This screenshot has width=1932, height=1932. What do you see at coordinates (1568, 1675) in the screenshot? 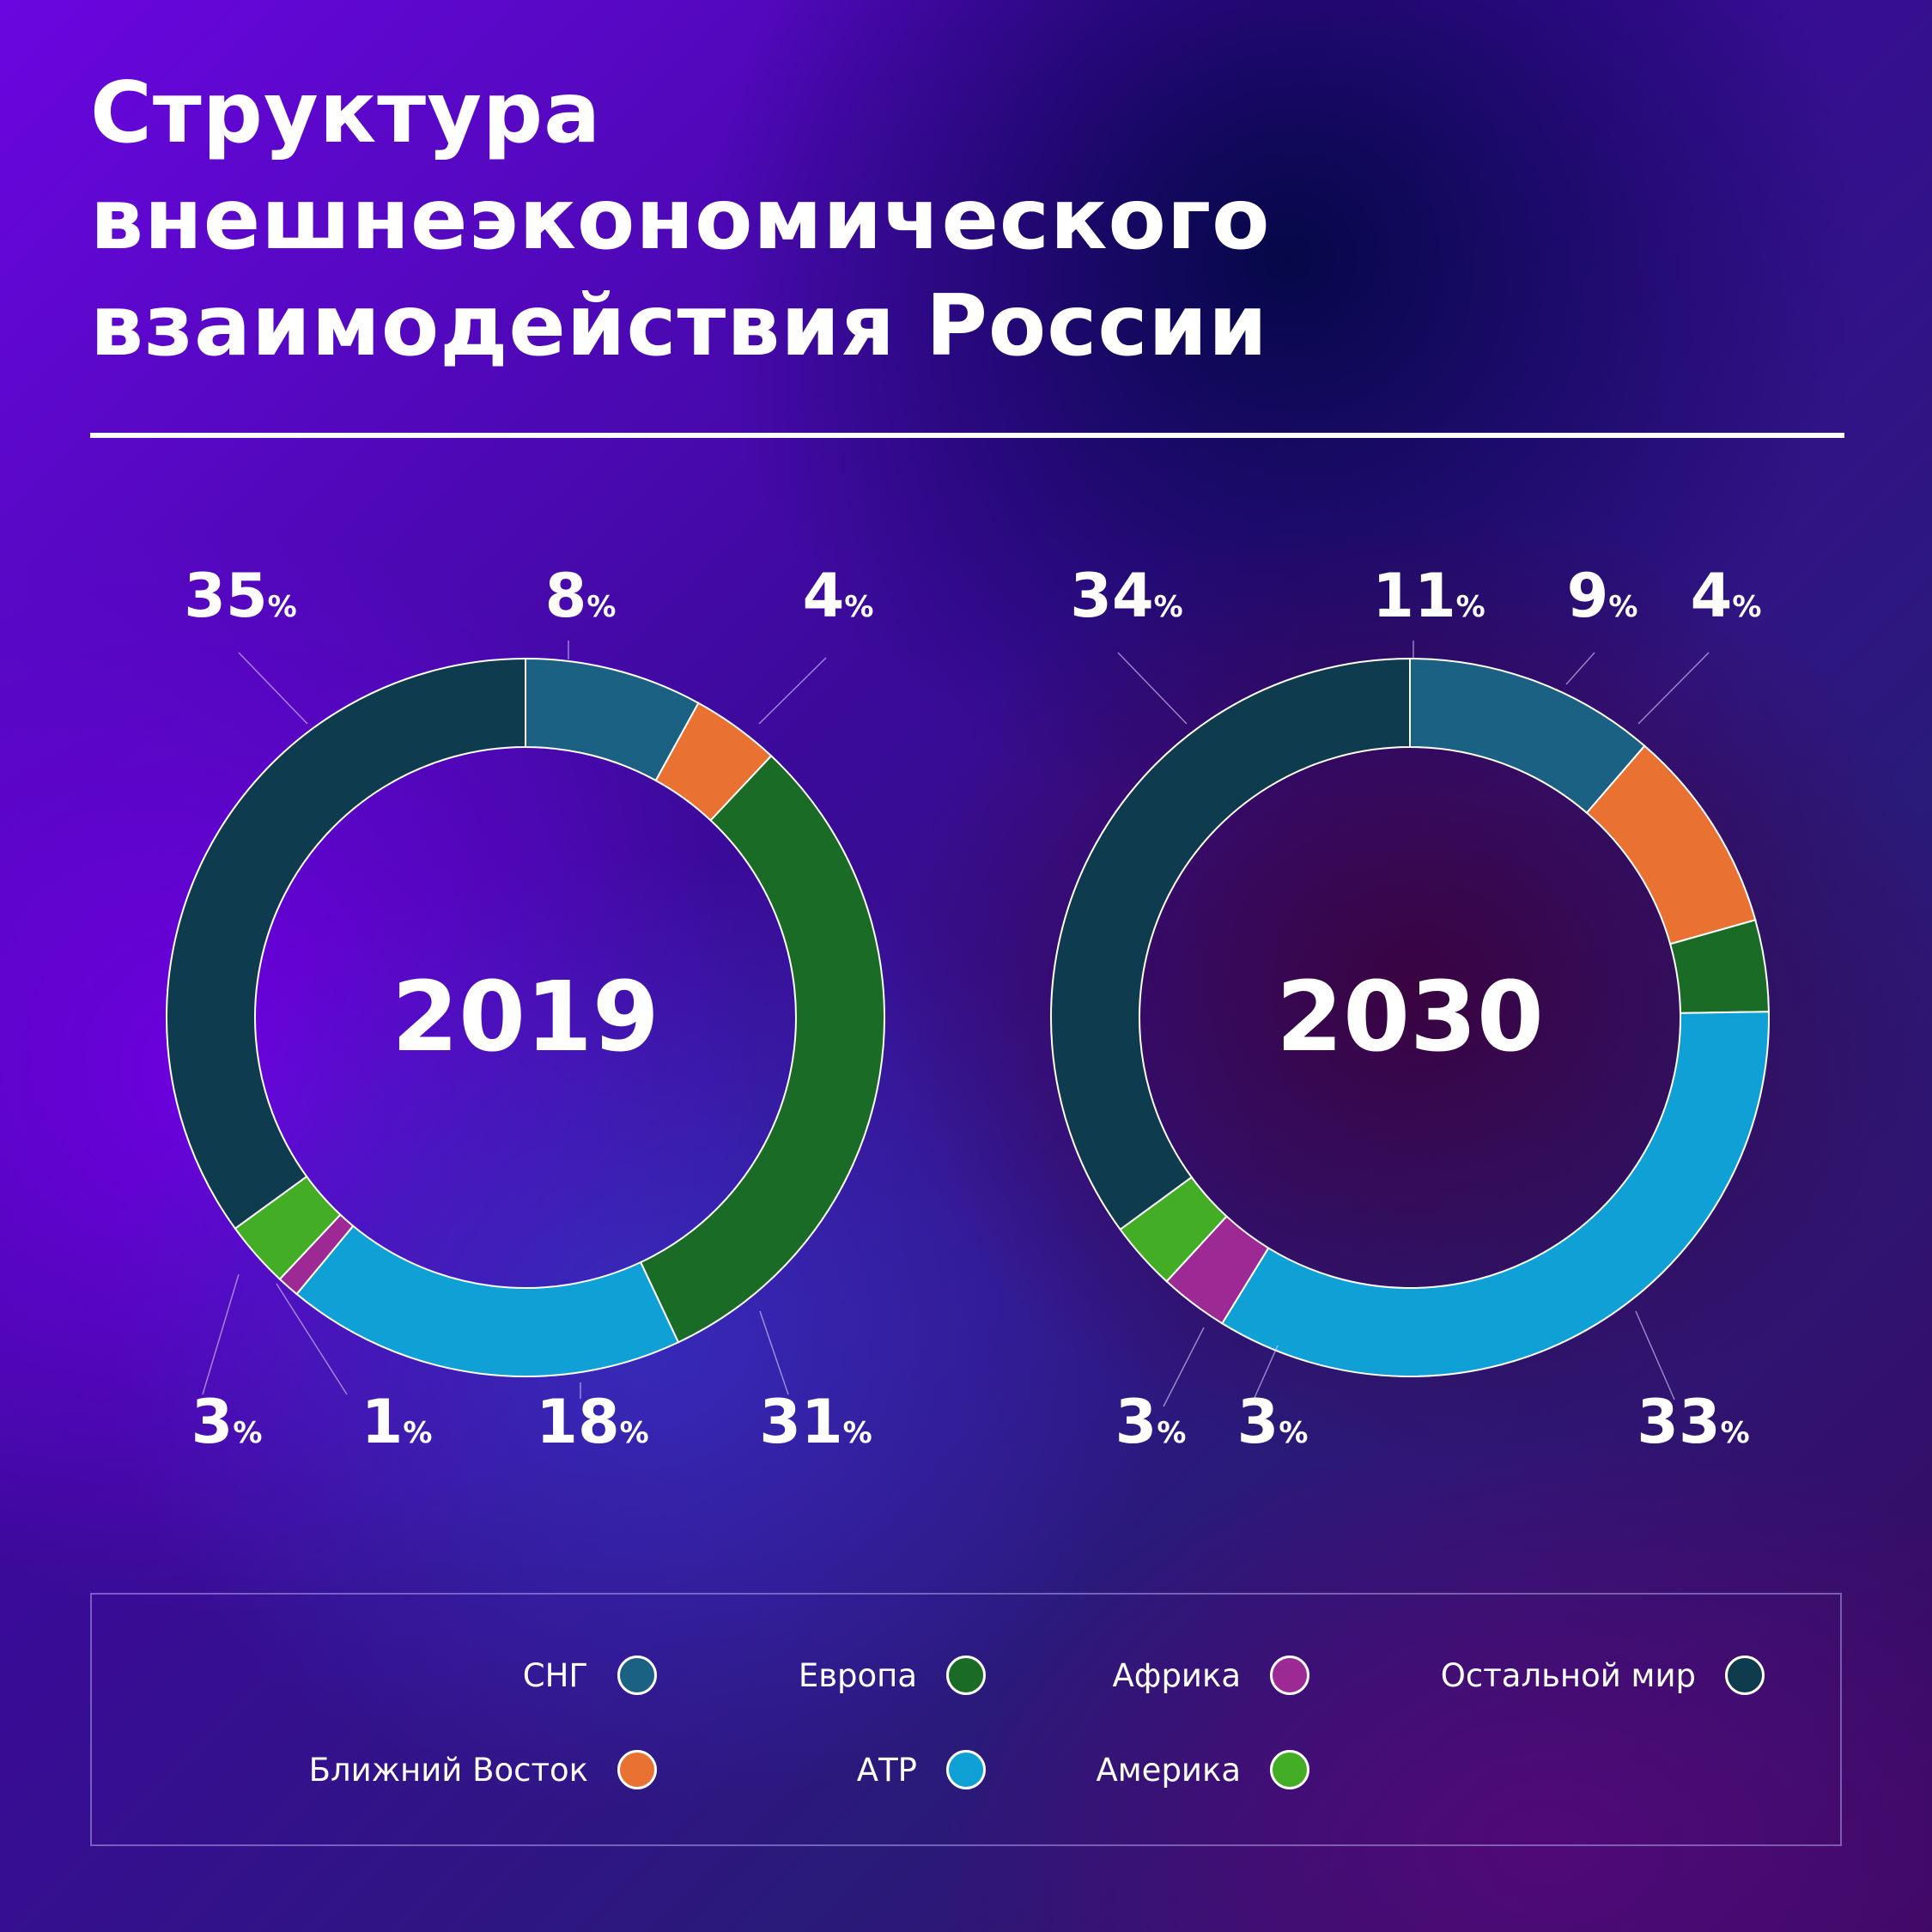
I see `legend-label: Остальной мир` at bounding box center [1568, 1675].